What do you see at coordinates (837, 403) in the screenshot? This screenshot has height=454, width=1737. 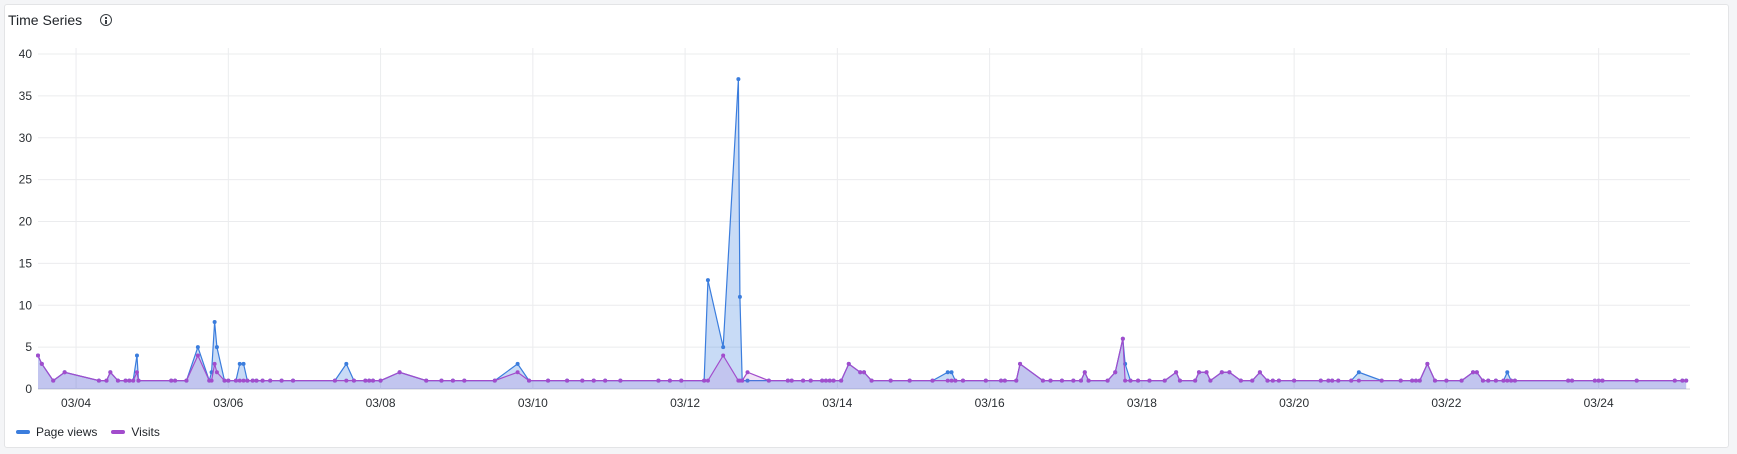 I see `x-tick-label: 03/14` at bounding box center [837, 403].